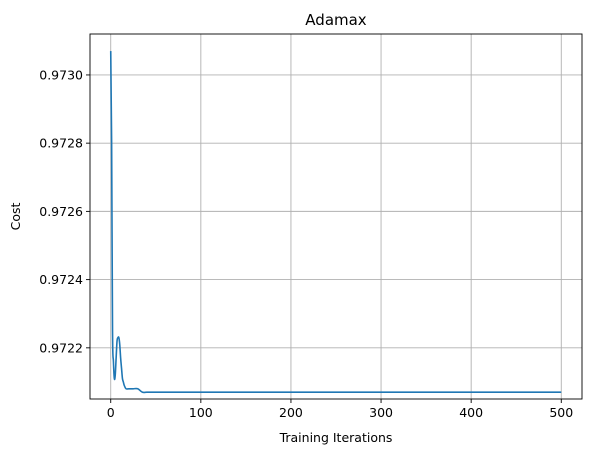  What do you see at coordinates (61, 279) in the screenshot?
I see `y-tick-label: 0.9724` at bounding box center [61, 279].